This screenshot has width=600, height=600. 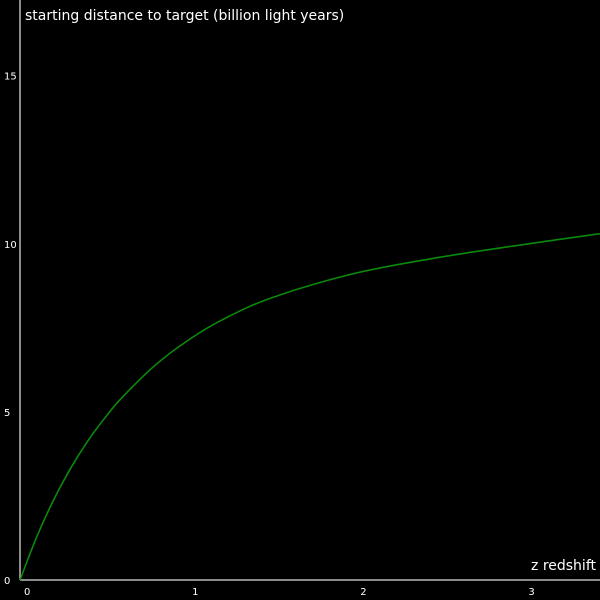 What do you see at coordinates (563, 566) in the screenshot?
I see `x-axis-title: z redshift` at bounding box center [563, 566].